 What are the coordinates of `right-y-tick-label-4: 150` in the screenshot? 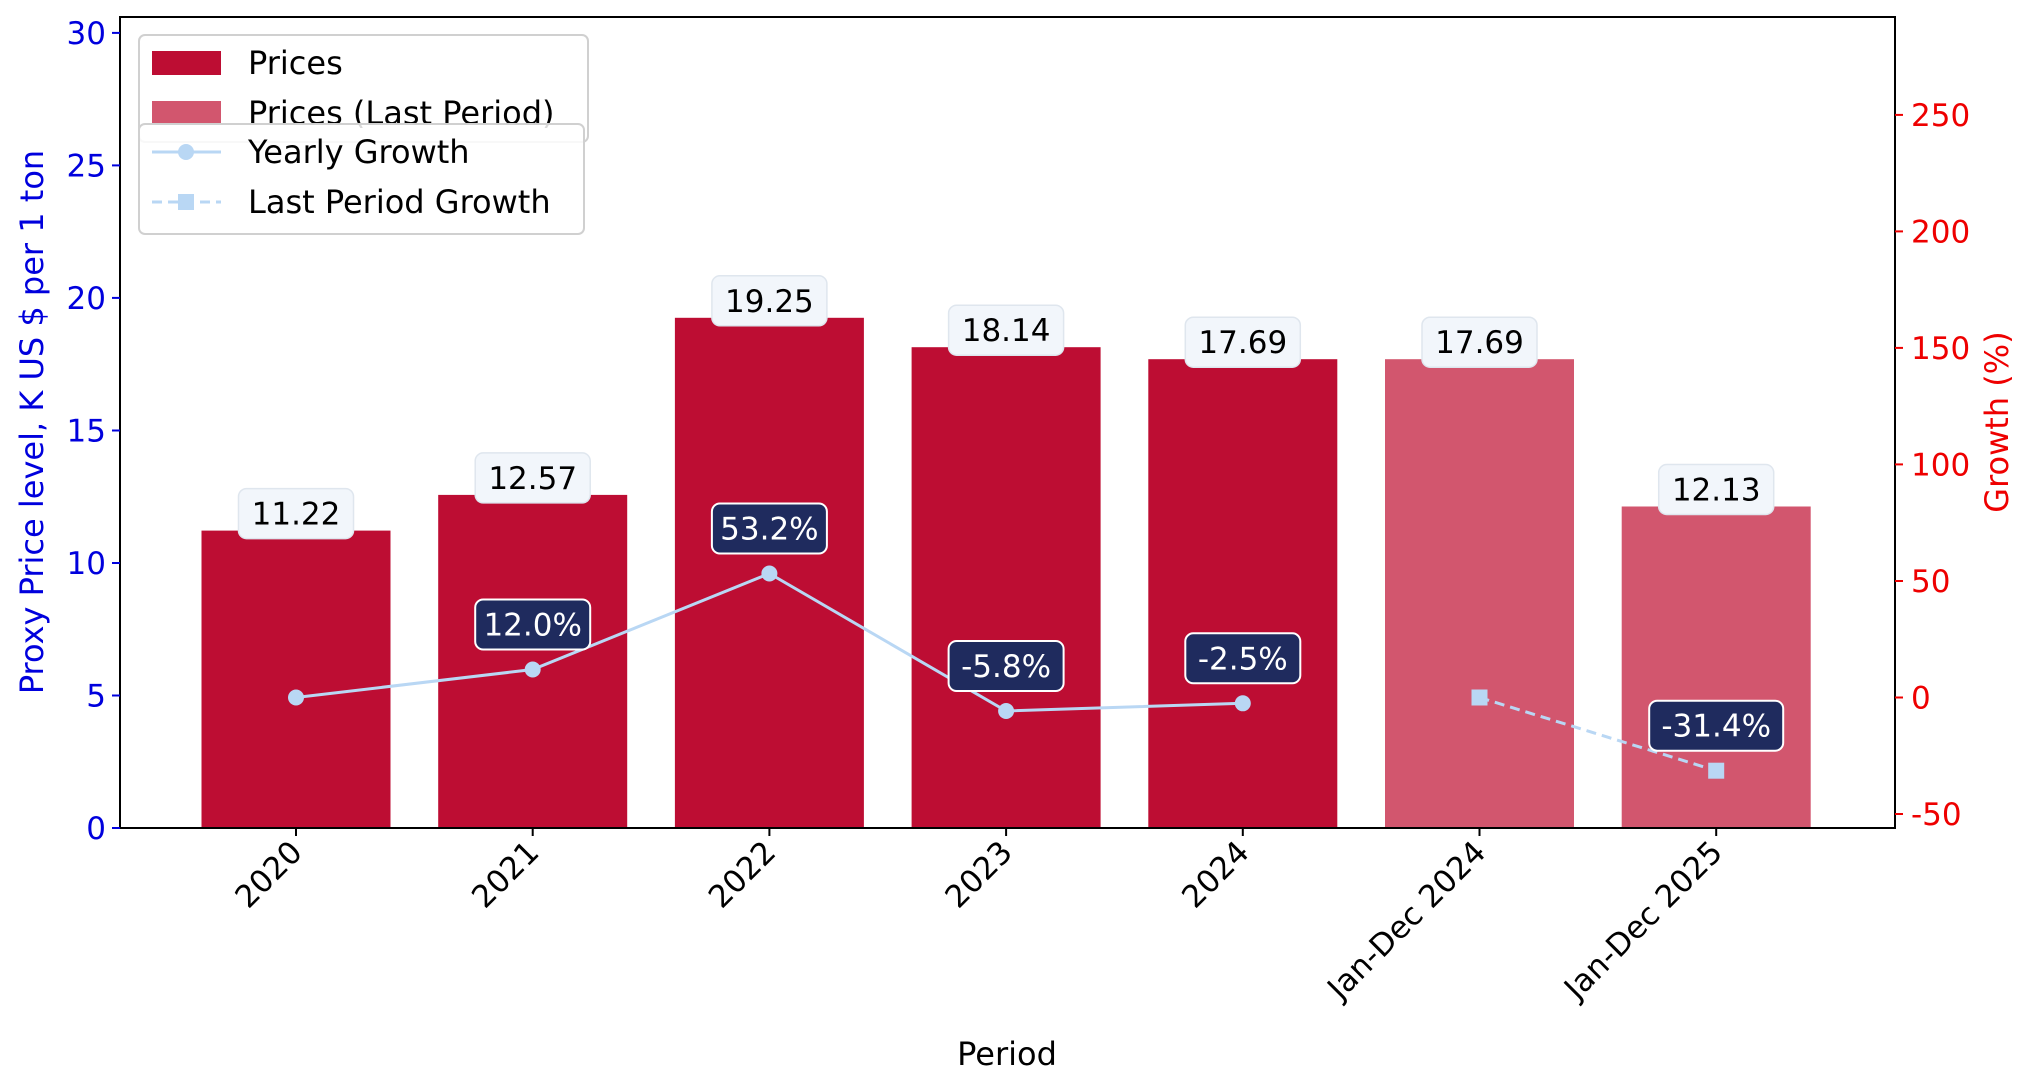 It's located at (1940, 349).